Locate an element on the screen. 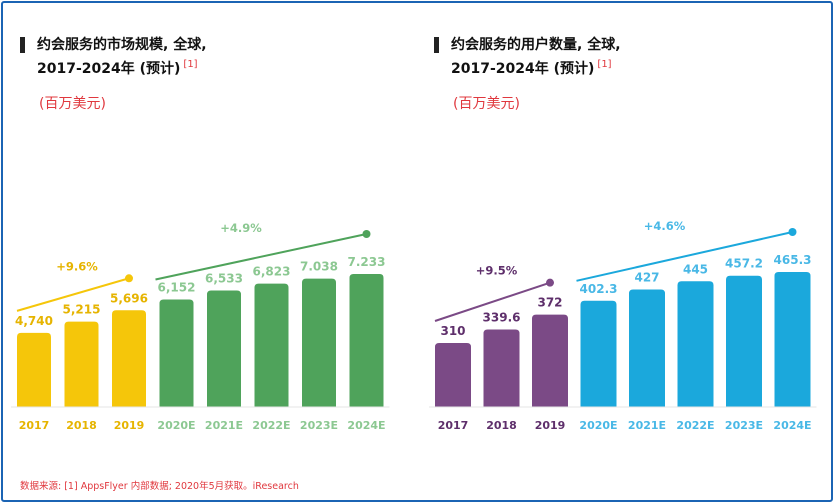 This screenshot has height=502, width=834. chart-title-line1: 约会服务的市场规模, 全球, is located at coordinates (122, 45).